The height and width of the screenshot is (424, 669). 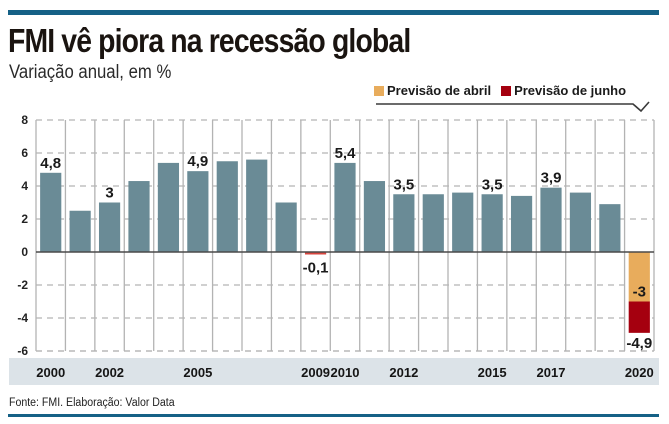 What do you see at coordinates (24, 219) in the screenshot?
I see `y-tick-label: 2` at bounding box center [24, 219].